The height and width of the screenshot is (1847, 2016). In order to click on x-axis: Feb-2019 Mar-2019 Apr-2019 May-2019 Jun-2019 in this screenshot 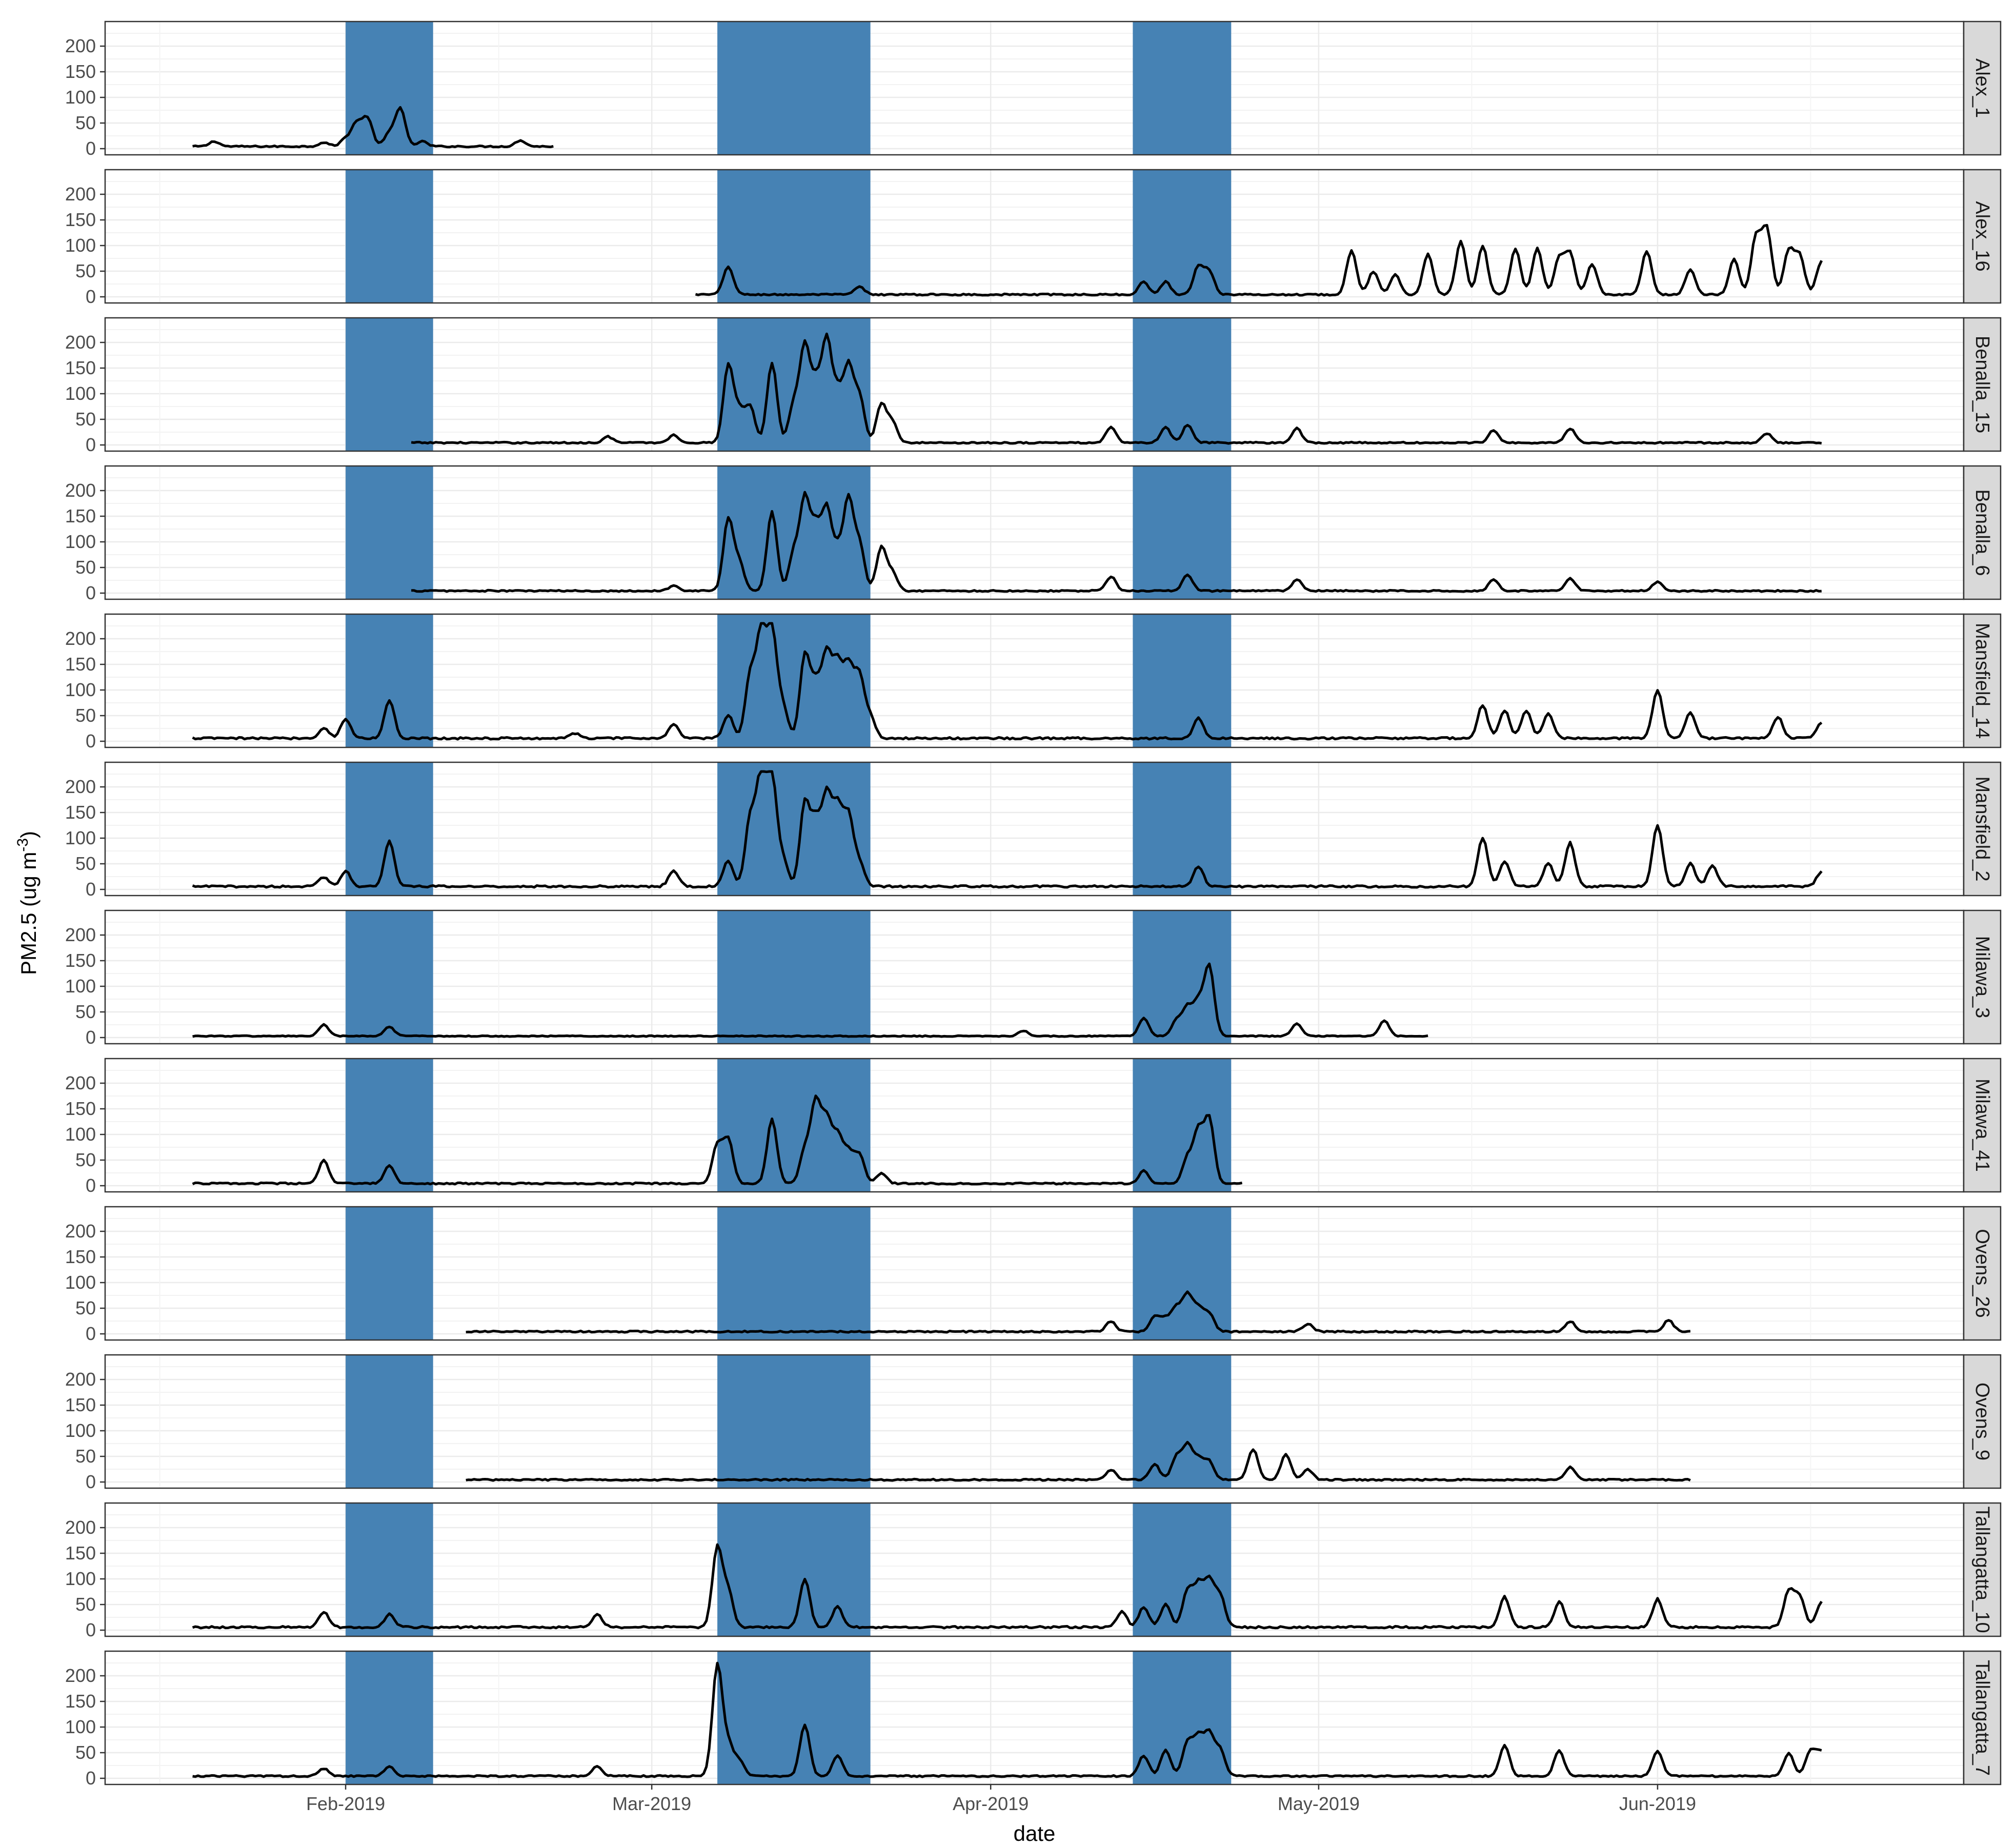, I will do `click(1001, 1799)`.